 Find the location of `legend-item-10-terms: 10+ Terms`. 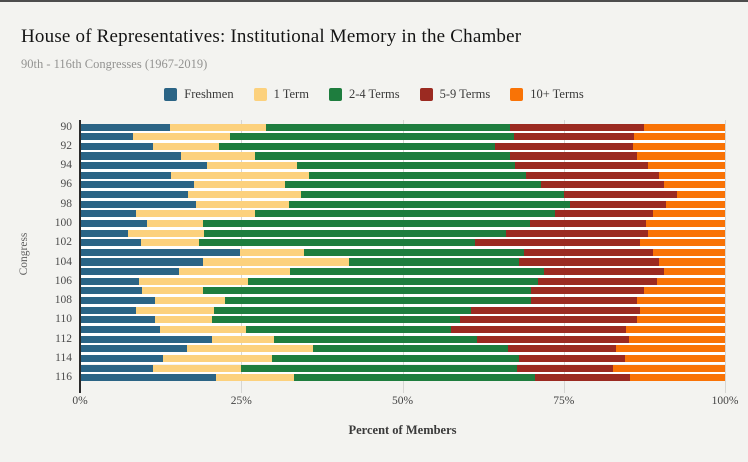

legend-item-10-terms: 10+ Terms is located at coordinates (547, 94).